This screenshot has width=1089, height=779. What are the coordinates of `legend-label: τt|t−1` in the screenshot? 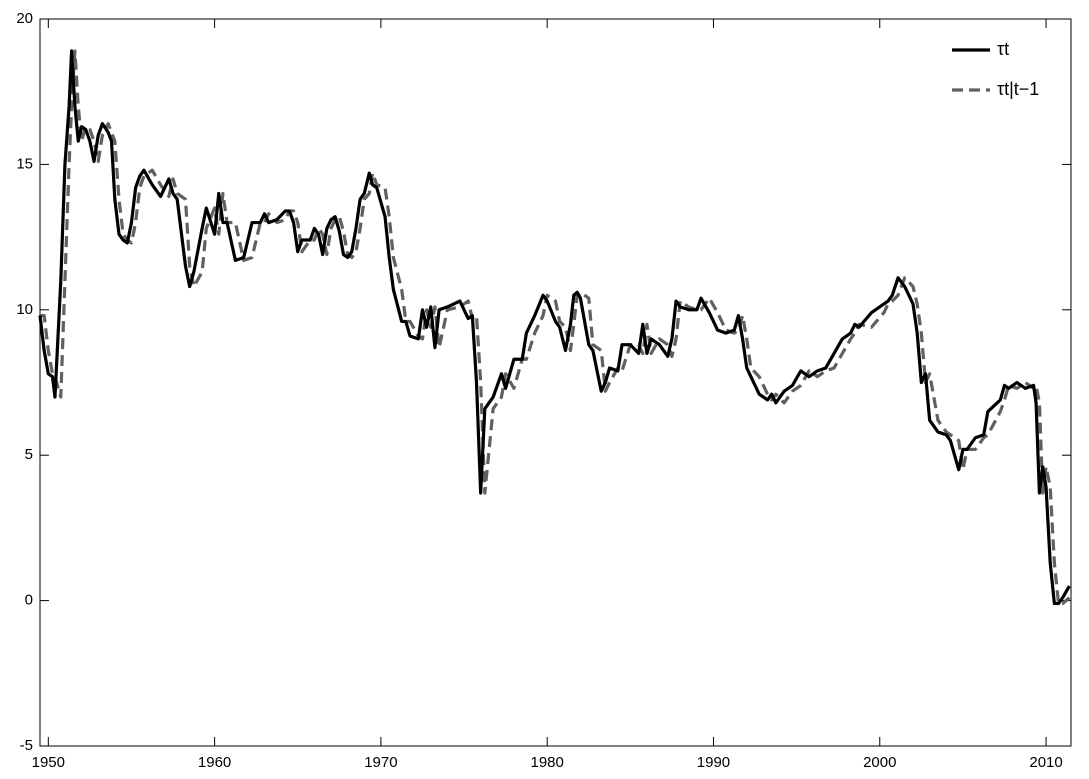 It's located at (1018, 89).